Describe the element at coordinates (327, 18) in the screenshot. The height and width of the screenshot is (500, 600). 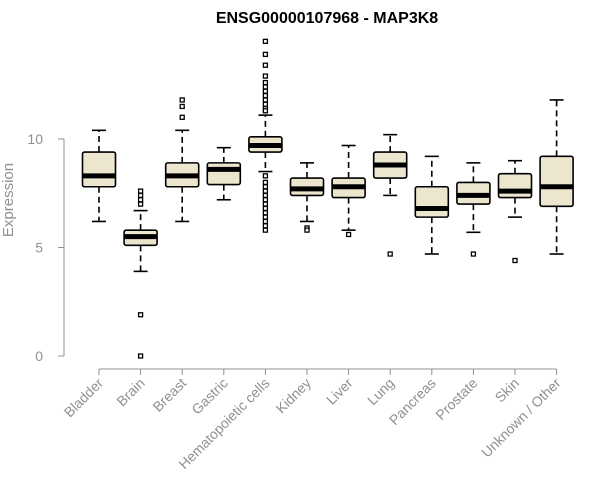
I see `chart-title: ENSG00000107968 - MAP3K8` at that location.